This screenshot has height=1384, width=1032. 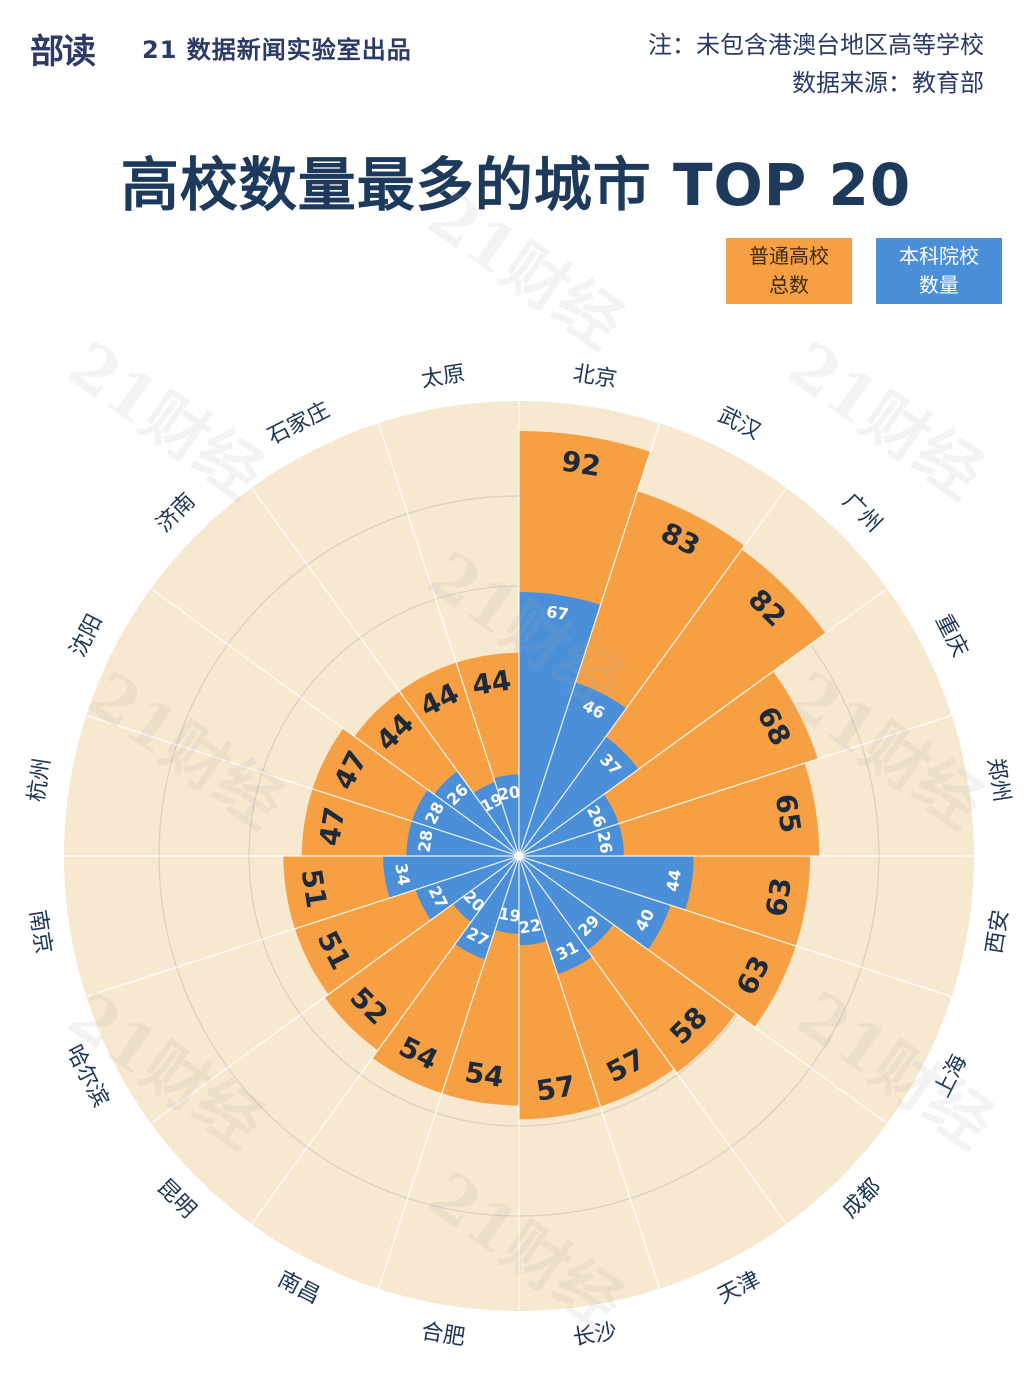 What do you see at coordinates (816, 64) in the screenshot?
I see `note: 注：未包含港澳台地区高等学校 数据来源：教育部` at bounding box center [816, 64].